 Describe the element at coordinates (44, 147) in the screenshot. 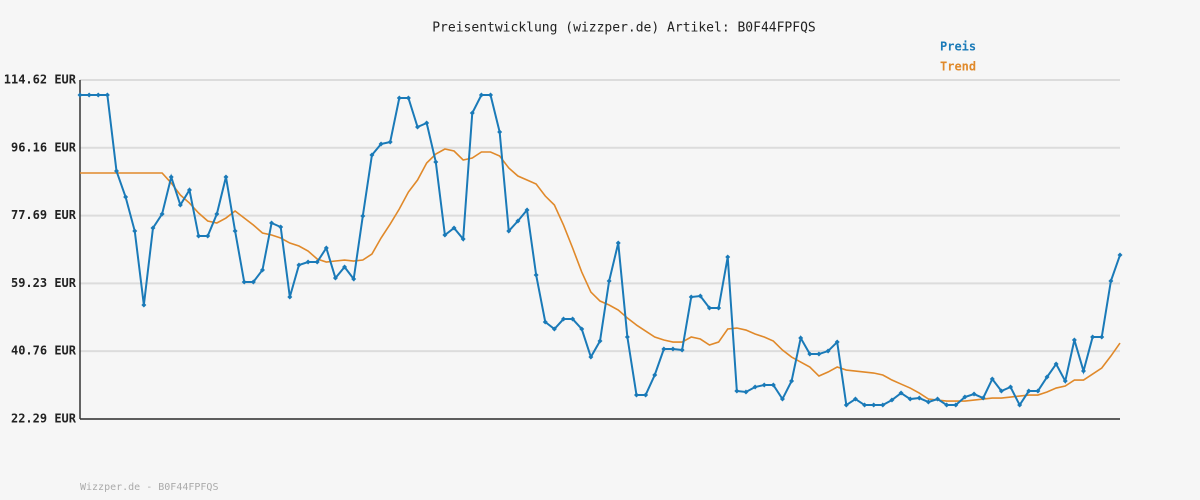

I see `y-tick-label: 96.16 EUR` at that location.